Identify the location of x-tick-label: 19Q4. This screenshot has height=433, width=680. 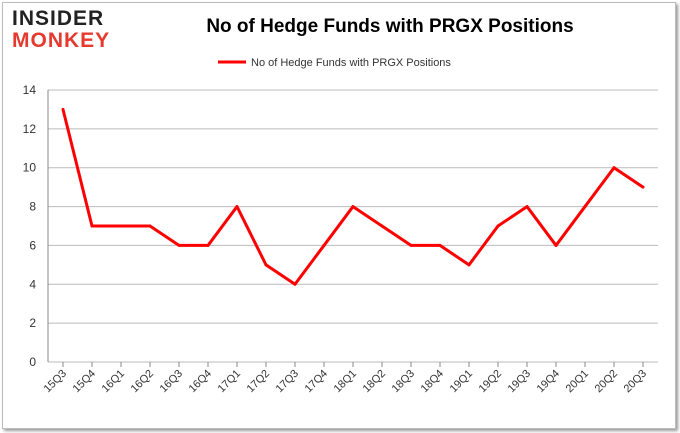
(549, 382).